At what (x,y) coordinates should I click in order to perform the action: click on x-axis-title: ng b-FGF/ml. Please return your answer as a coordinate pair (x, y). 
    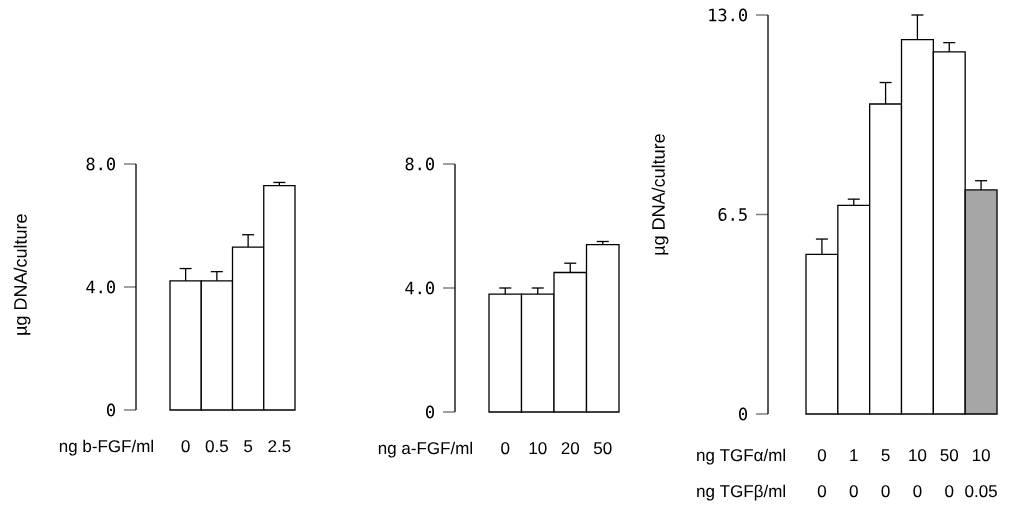
    Looking at the image, I should click on (106, 447).